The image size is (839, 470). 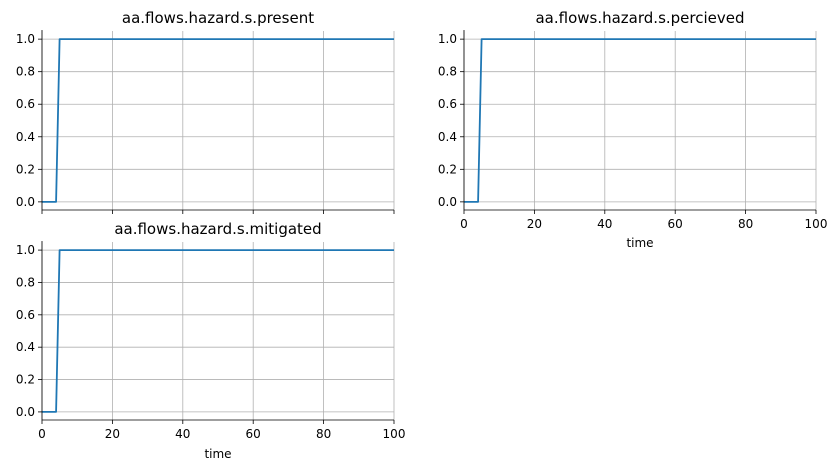 What do you see at coordinates (639, 18) in the screenshot?
I see `subplot-title: aa.flows.hazard.s.percieved` at bounding box center [639, 18].